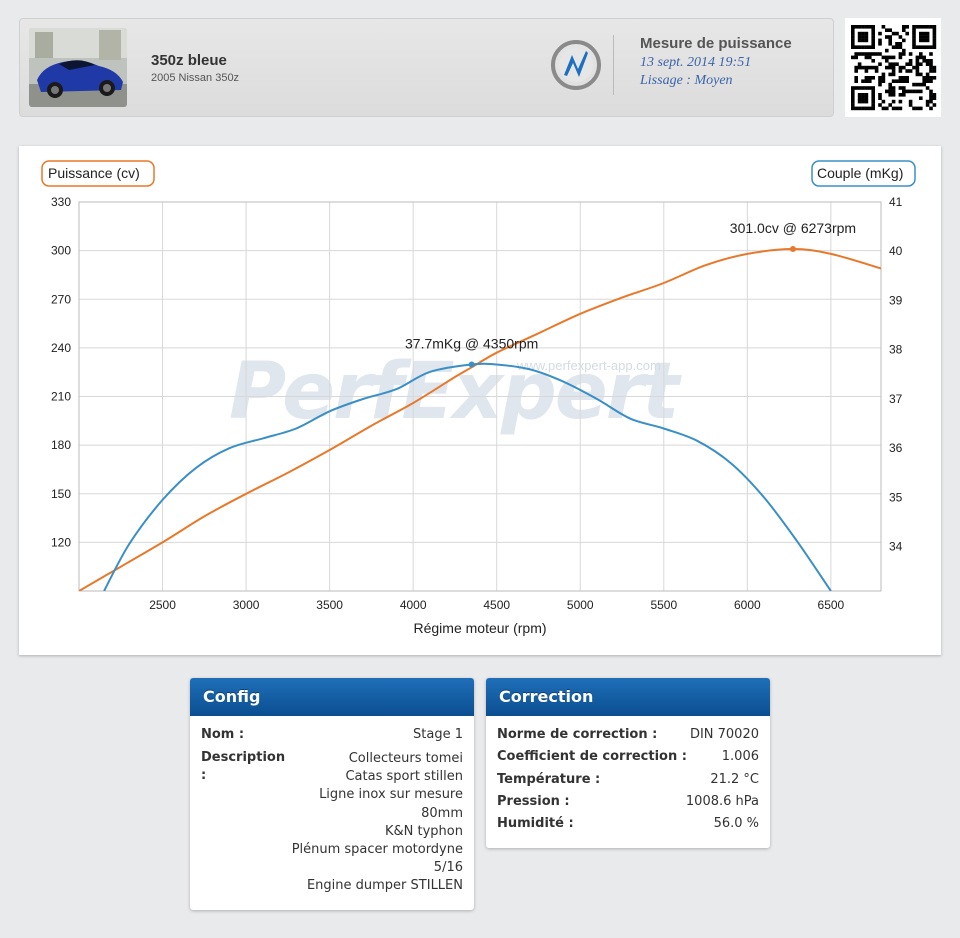  What do you see at coordinates (391, 795) in the screenshot?
I see `config-description-line: Ligne inox sur mesure` at bounding box center [391, 795].